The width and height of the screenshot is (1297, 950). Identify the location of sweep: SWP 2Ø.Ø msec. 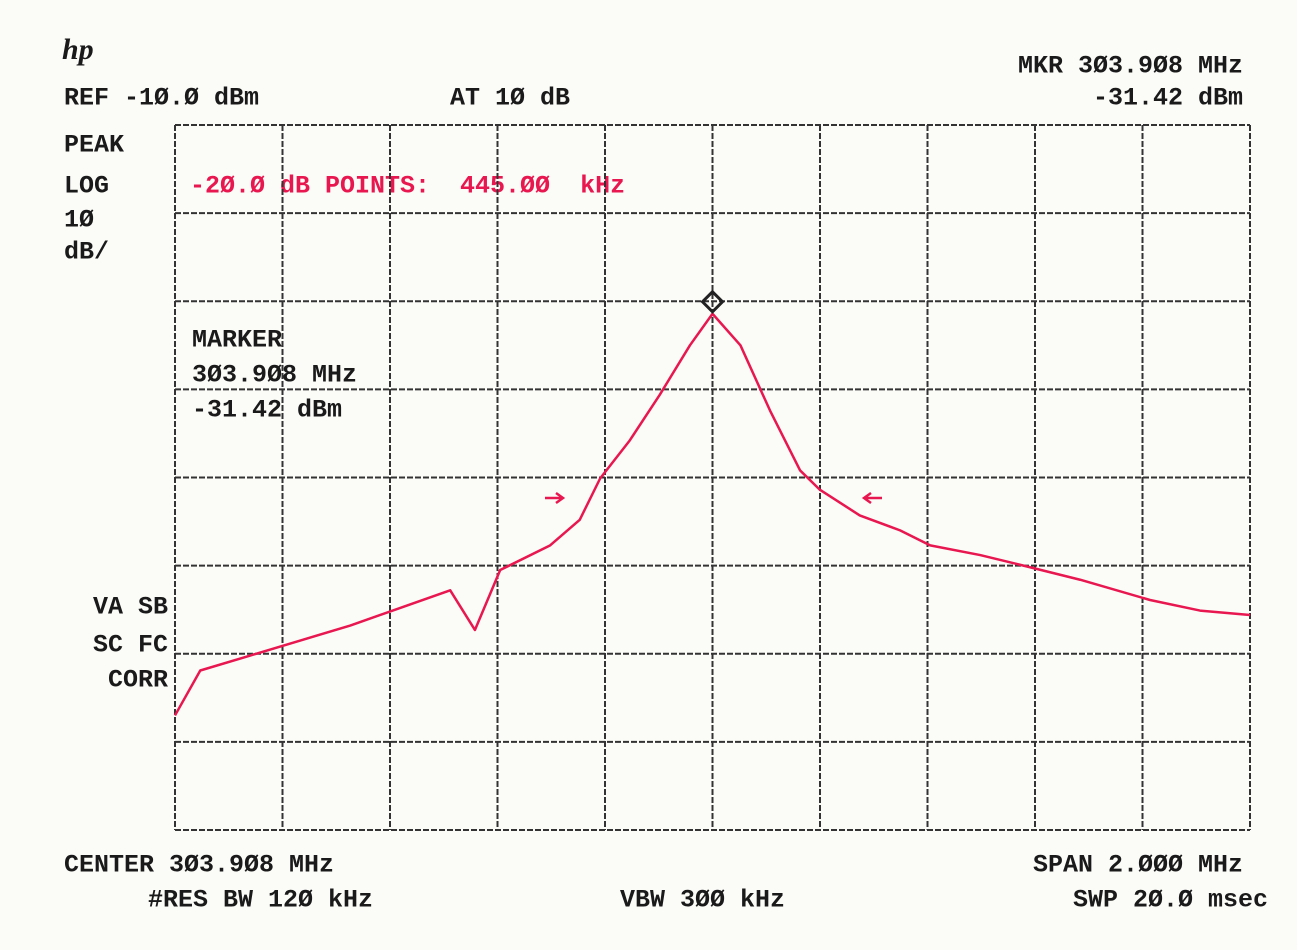
(1170, 900).